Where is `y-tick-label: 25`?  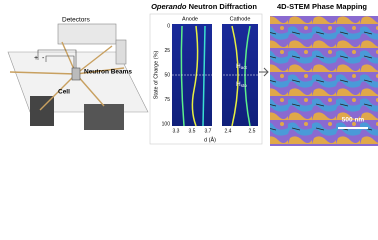 y-tick-label: 25 is located at coordinates (167, 51).